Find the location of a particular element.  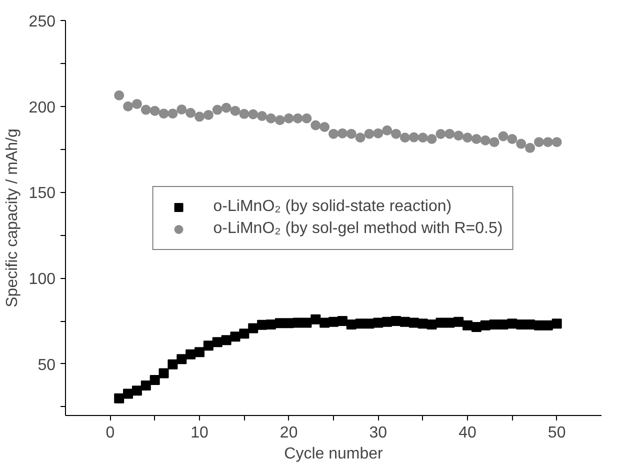

x-tick-label: 10 is located at coordinates (199, 433).